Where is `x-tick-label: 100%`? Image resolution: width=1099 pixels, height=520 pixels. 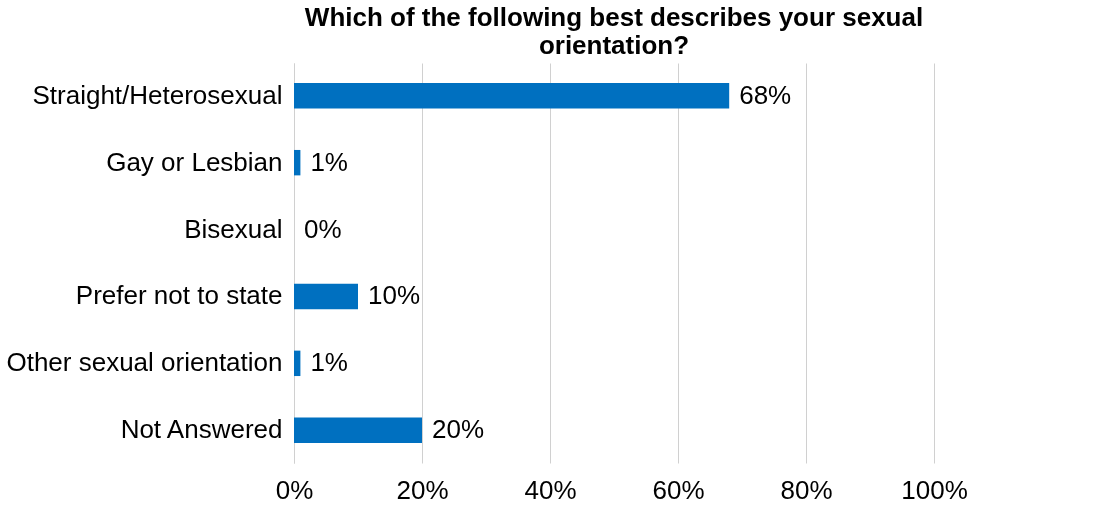
x-tick-label: 100% is located at coordinates (934, 489).